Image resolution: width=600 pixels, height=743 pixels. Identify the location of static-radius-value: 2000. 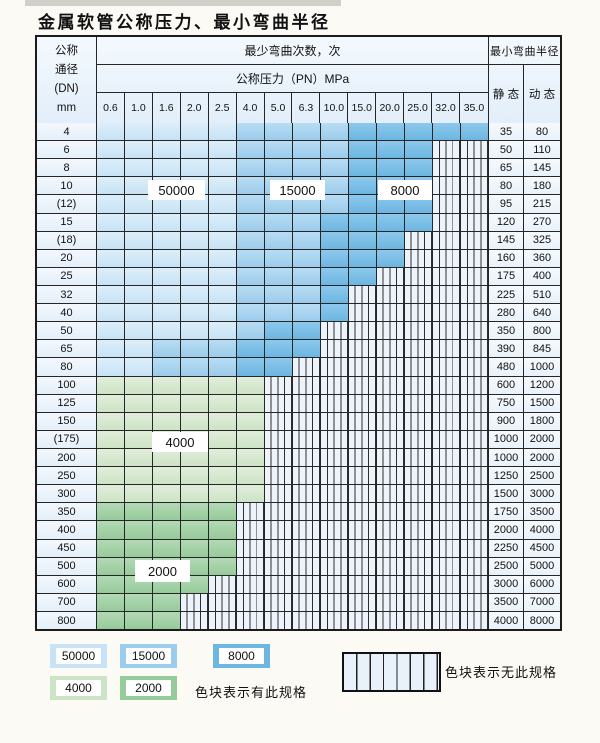
(506, 530).